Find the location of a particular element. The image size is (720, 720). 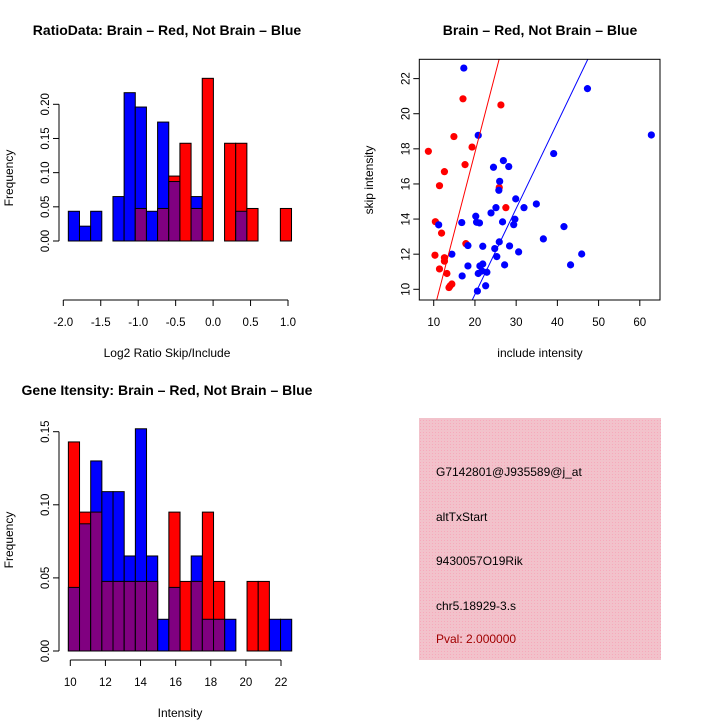

y-tick-label: 18 is located at coordinates (406, 148).